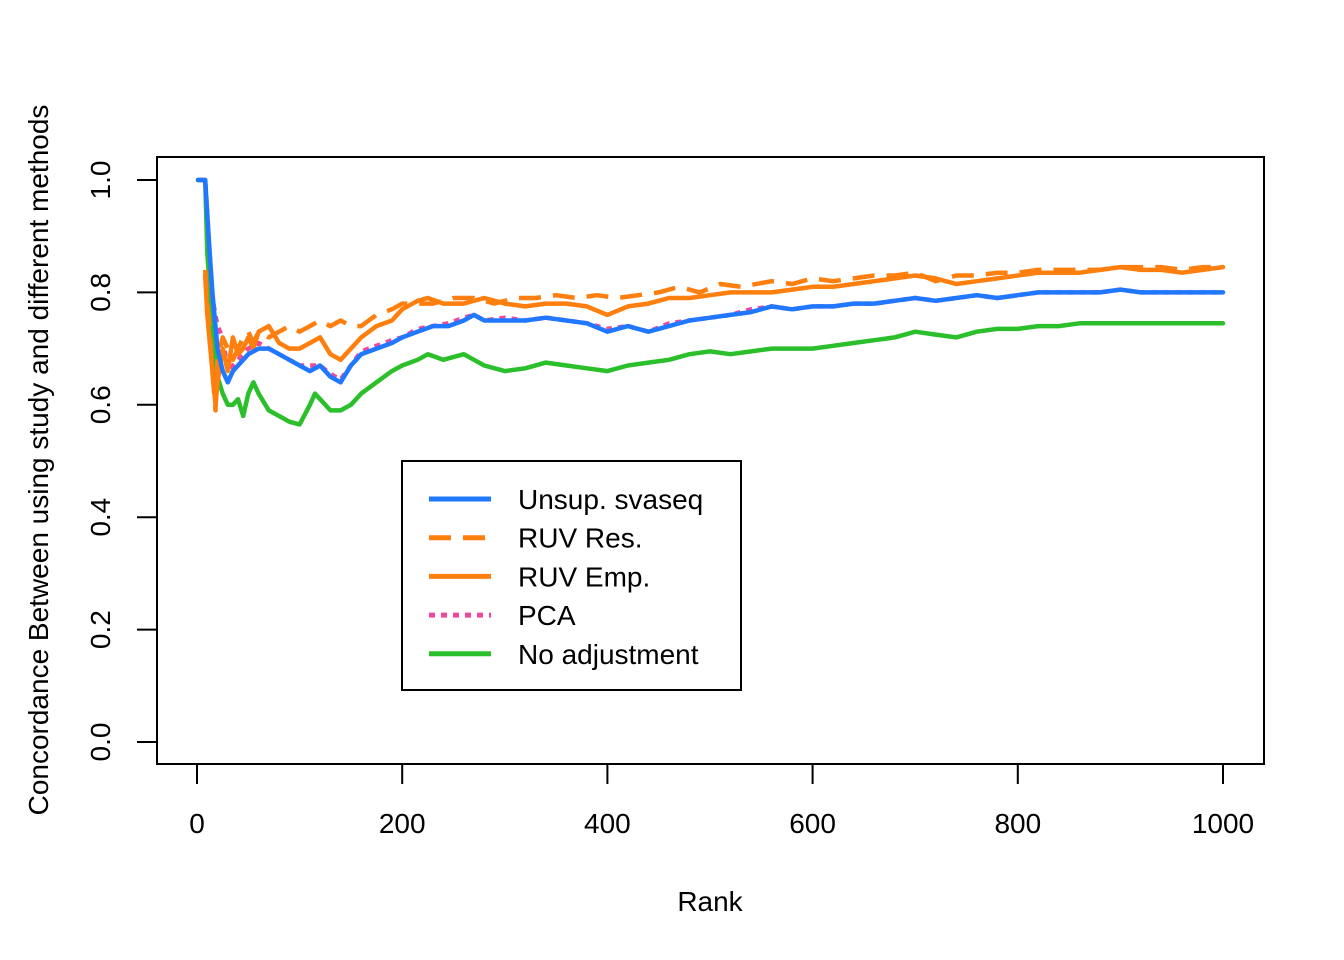 This screenshot has width=1344, height=960. Describe the element at coordinates (580, 538) in the screenshot. I see `legend-label-ruv-res: RUV Res.` at that location.